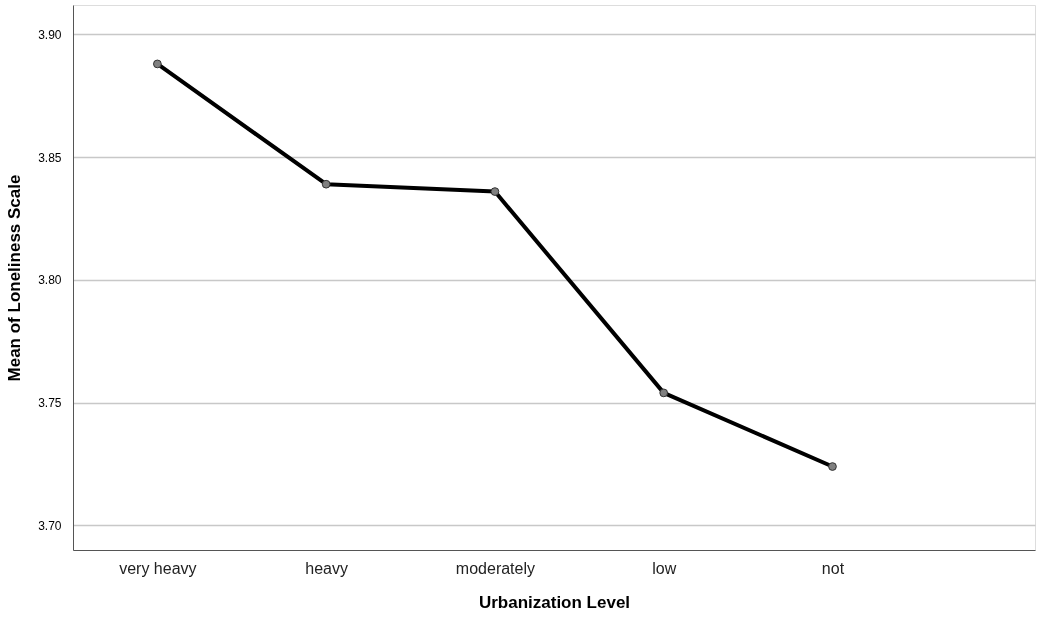 The height and width of the screenshot is (628, 1050). What do you see at coordinates (664, 568) in the screenshot?
I see `x-tick-label: low` at bounding box center [664, 568].